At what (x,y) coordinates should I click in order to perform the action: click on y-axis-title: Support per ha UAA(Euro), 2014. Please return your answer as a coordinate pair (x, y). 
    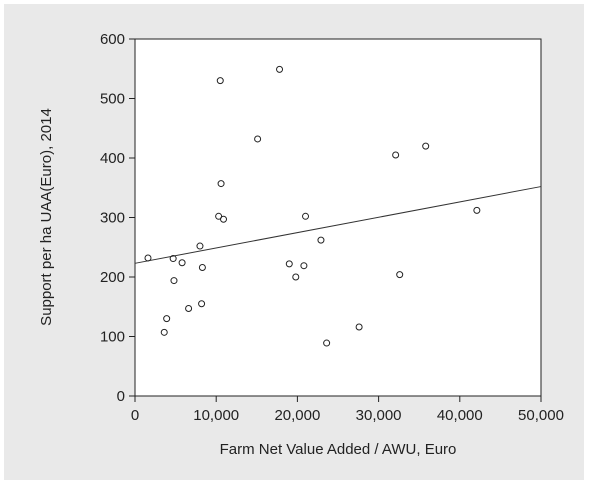
    Looking at the image, I should click on (46, 217).